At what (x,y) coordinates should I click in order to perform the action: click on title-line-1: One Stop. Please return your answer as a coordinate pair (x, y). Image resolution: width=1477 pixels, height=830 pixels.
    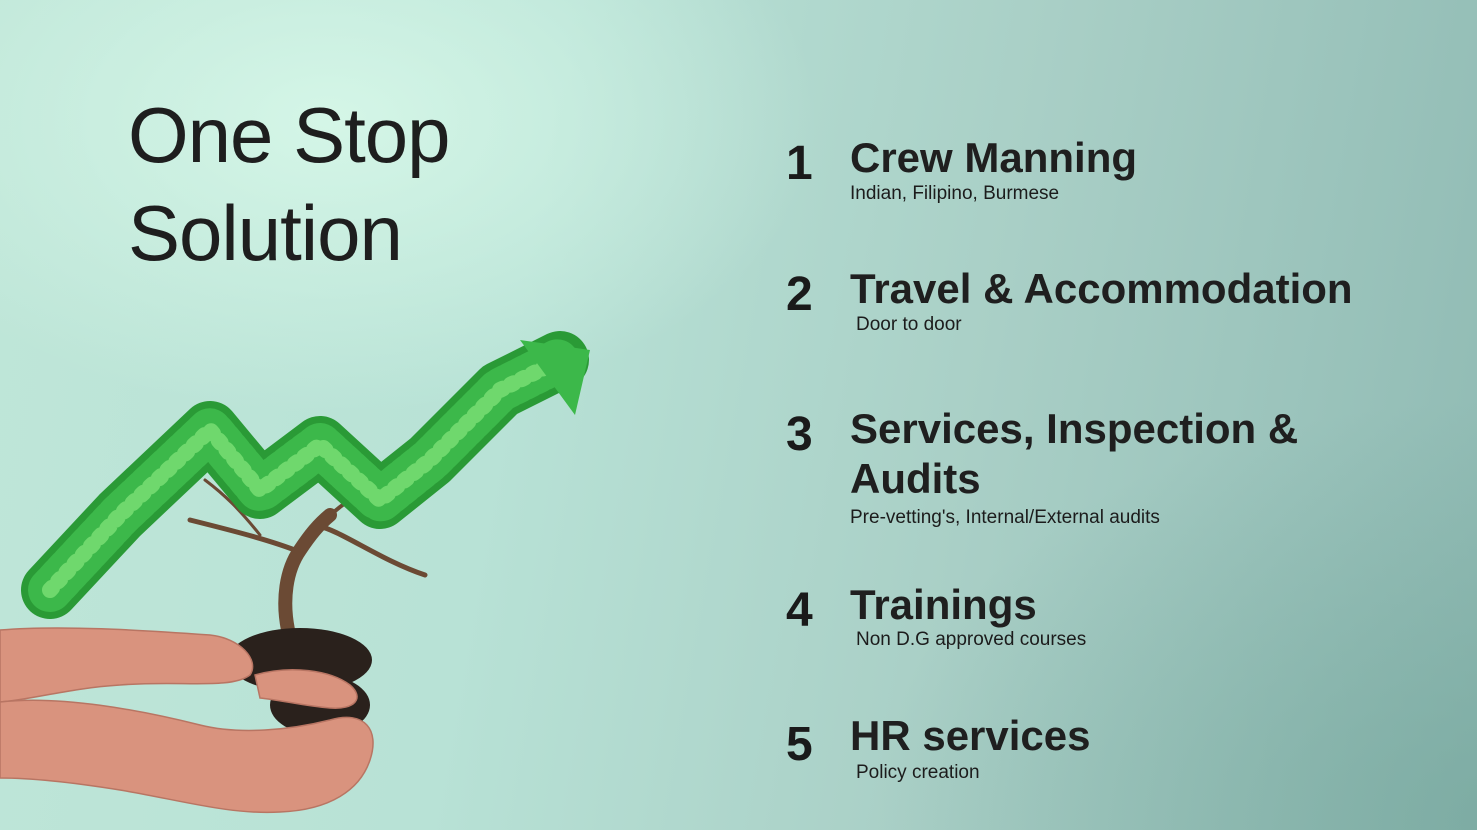
    Looking at the image, I should click on (289, 135).